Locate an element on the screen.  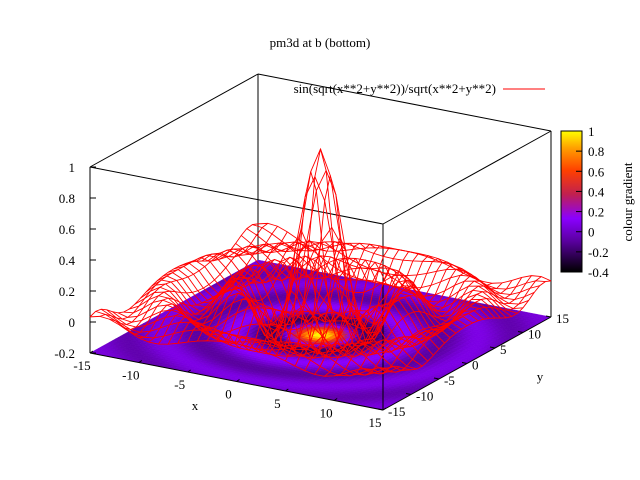
colorbox-gradient is located at coordinates (571, 201).